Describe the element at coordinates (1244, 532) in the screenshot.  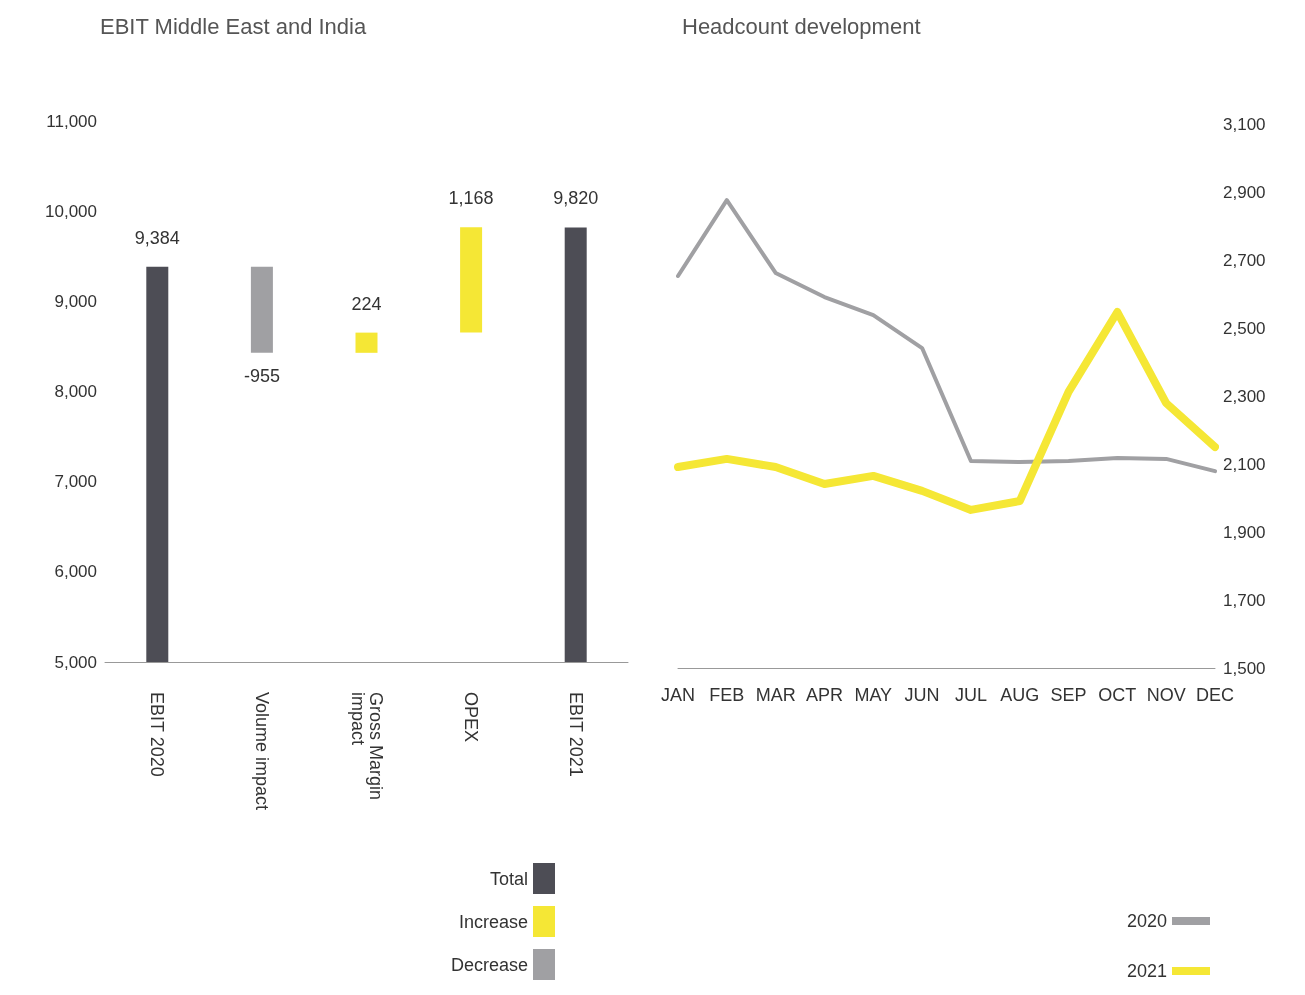
I see `y-tick-label: 1,900` at that location.